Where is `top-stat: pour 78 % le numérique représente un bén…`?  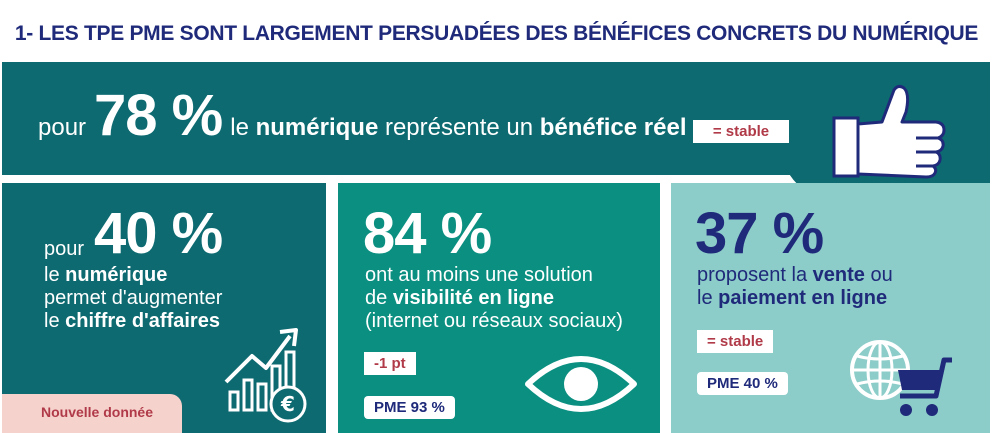
top-stat: pour 78 % le numérique représente un bén… is located at coordinates (362, 115).